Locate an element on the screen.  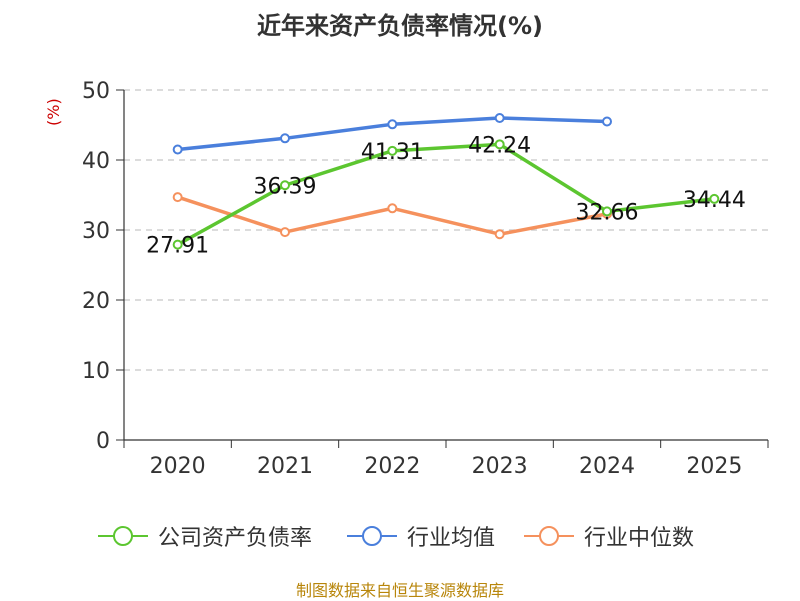
data-label: 36.39 is located at coordinates (285, 186).